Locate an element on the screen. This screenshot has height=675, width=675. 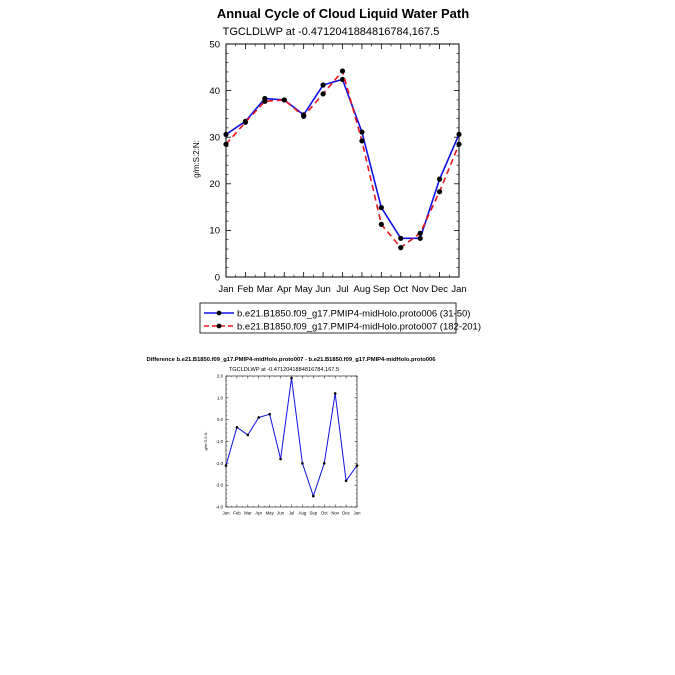
chart1-title: Annual Cycle of Cloud Liquid Water Path is located at coordinates (343, 13).